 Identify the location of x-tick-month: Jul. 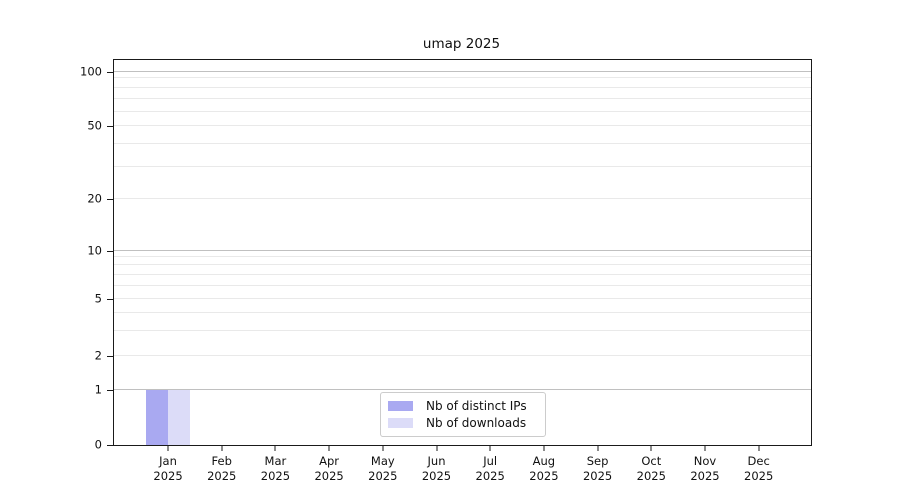
(490, 461).